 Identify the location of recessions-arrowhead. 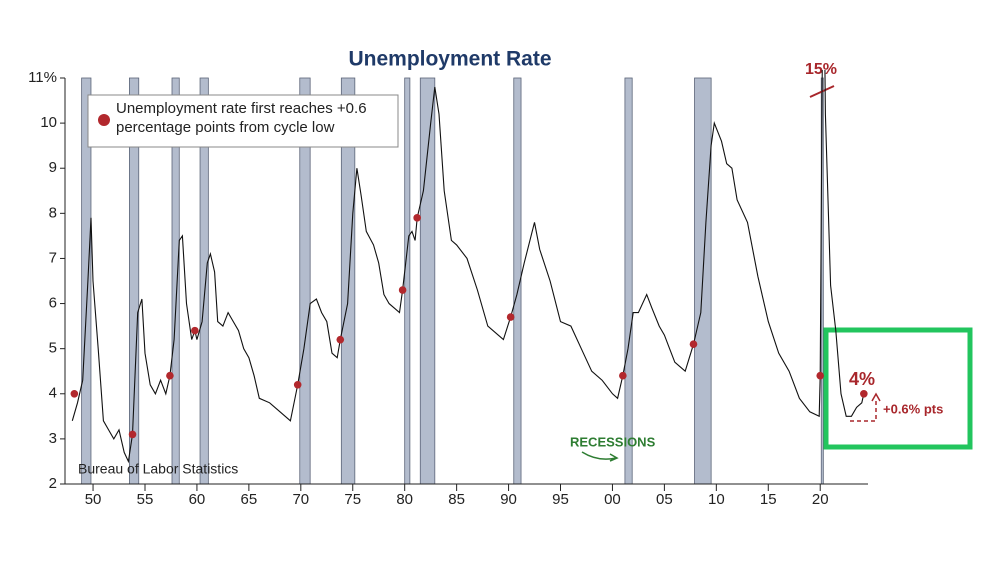
(614, 457).